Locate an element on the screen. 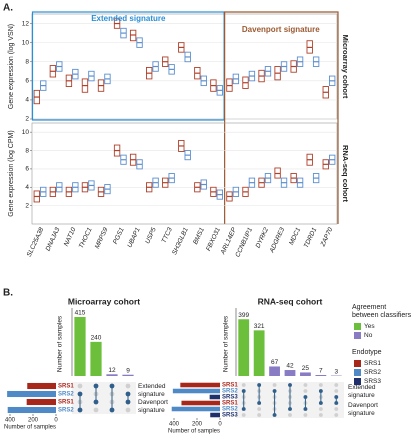  signature-box is located at coordinates (281, 117).